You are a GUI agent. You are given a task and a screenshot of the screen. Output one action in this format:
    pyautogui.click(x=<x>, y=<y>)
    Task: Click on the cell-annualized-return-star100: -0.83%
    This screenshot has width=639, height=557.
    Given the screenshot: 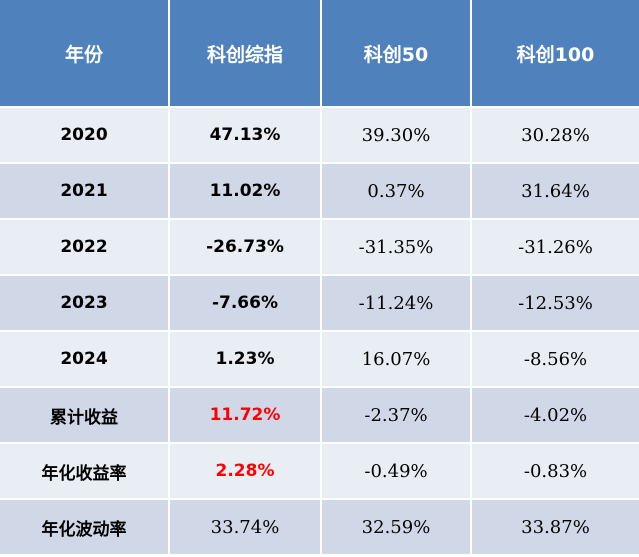 What is the action you would take?
    pyautogui.click(x=555, y=472)
    